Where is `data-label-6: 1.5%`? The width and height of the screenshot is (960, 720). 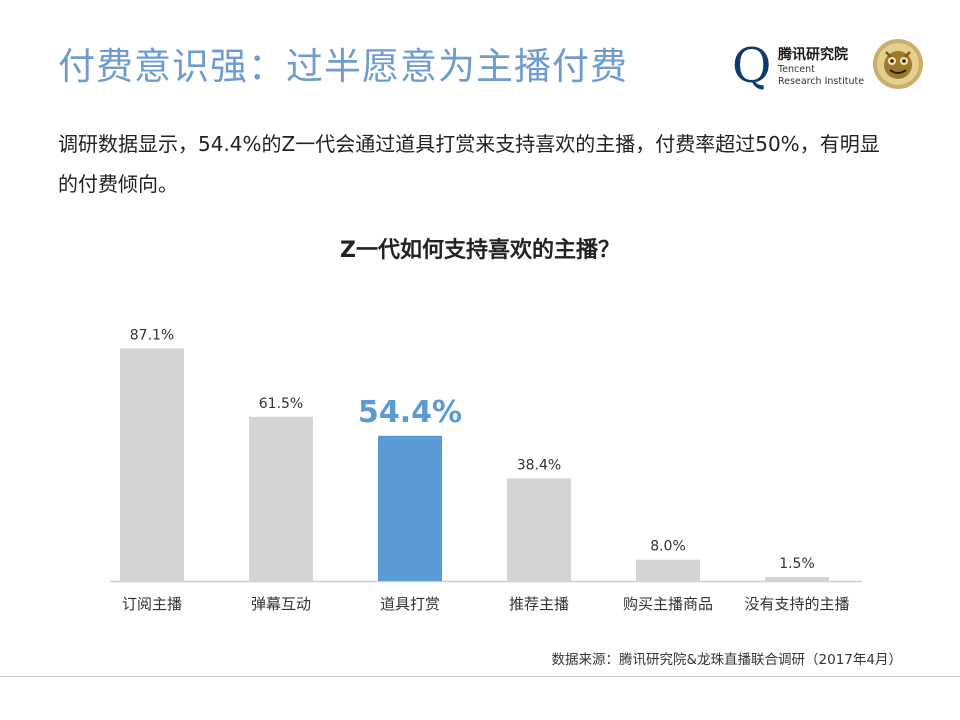 data-label-6: 1.5% is located at coordinates (797, 564).